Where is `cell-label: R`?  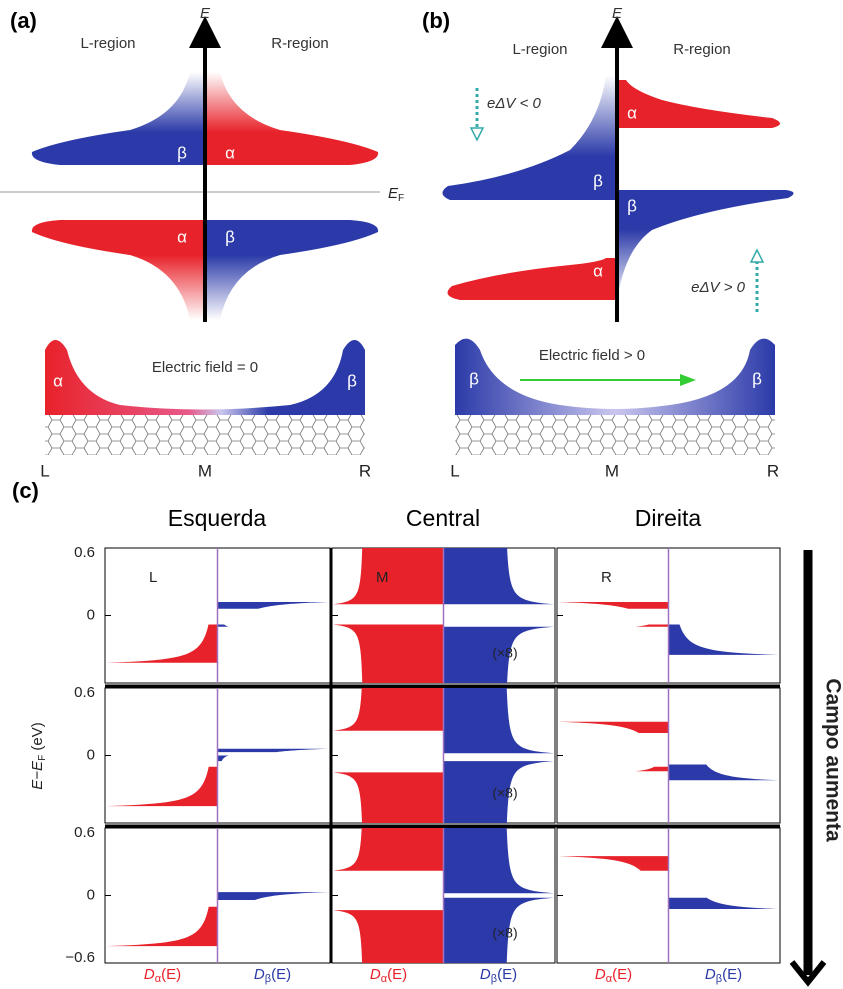
cell-label: R is located at coordinates (606, 577).